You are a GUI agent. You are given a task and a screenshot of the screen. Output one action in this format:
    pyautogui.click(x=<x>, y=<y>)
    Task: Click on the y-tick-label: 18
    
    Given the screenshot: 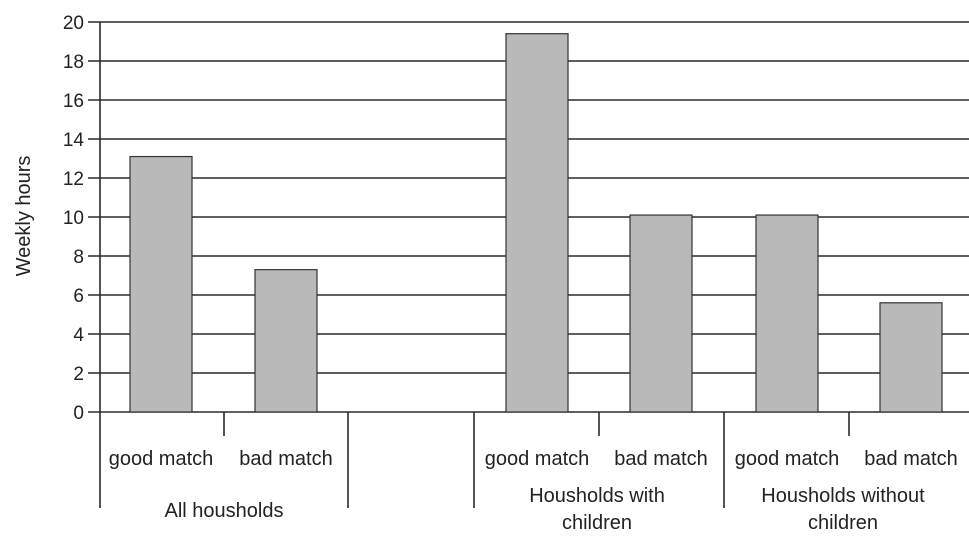 What is the action you would take?
    pyautogui.click(x=73, y=62)
    